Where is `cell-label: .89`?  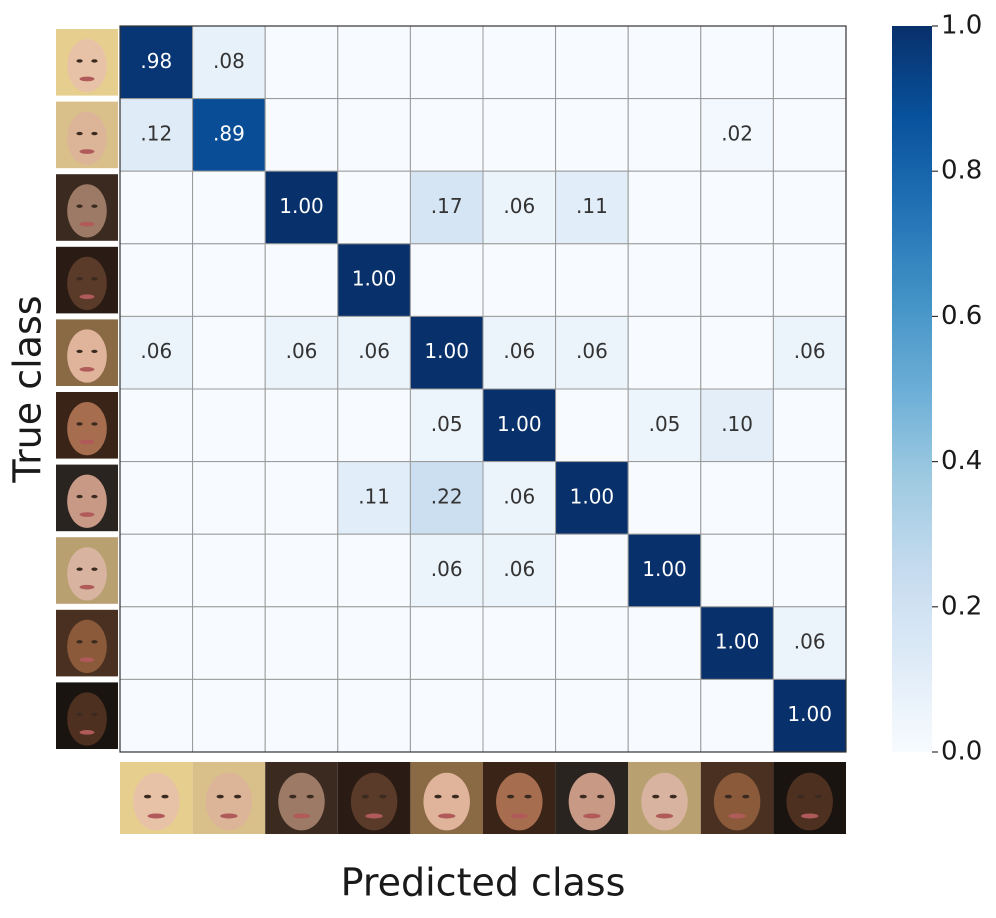 cell-label: .89 is located at coordinates (229, 133).